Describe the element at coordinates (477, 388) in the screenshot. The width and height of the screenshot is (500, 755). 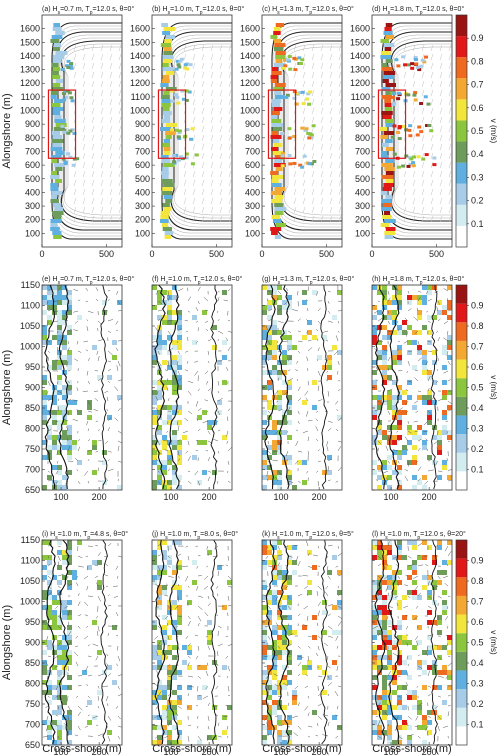
I see `colorbar-tick-label: 0.5` at that location.